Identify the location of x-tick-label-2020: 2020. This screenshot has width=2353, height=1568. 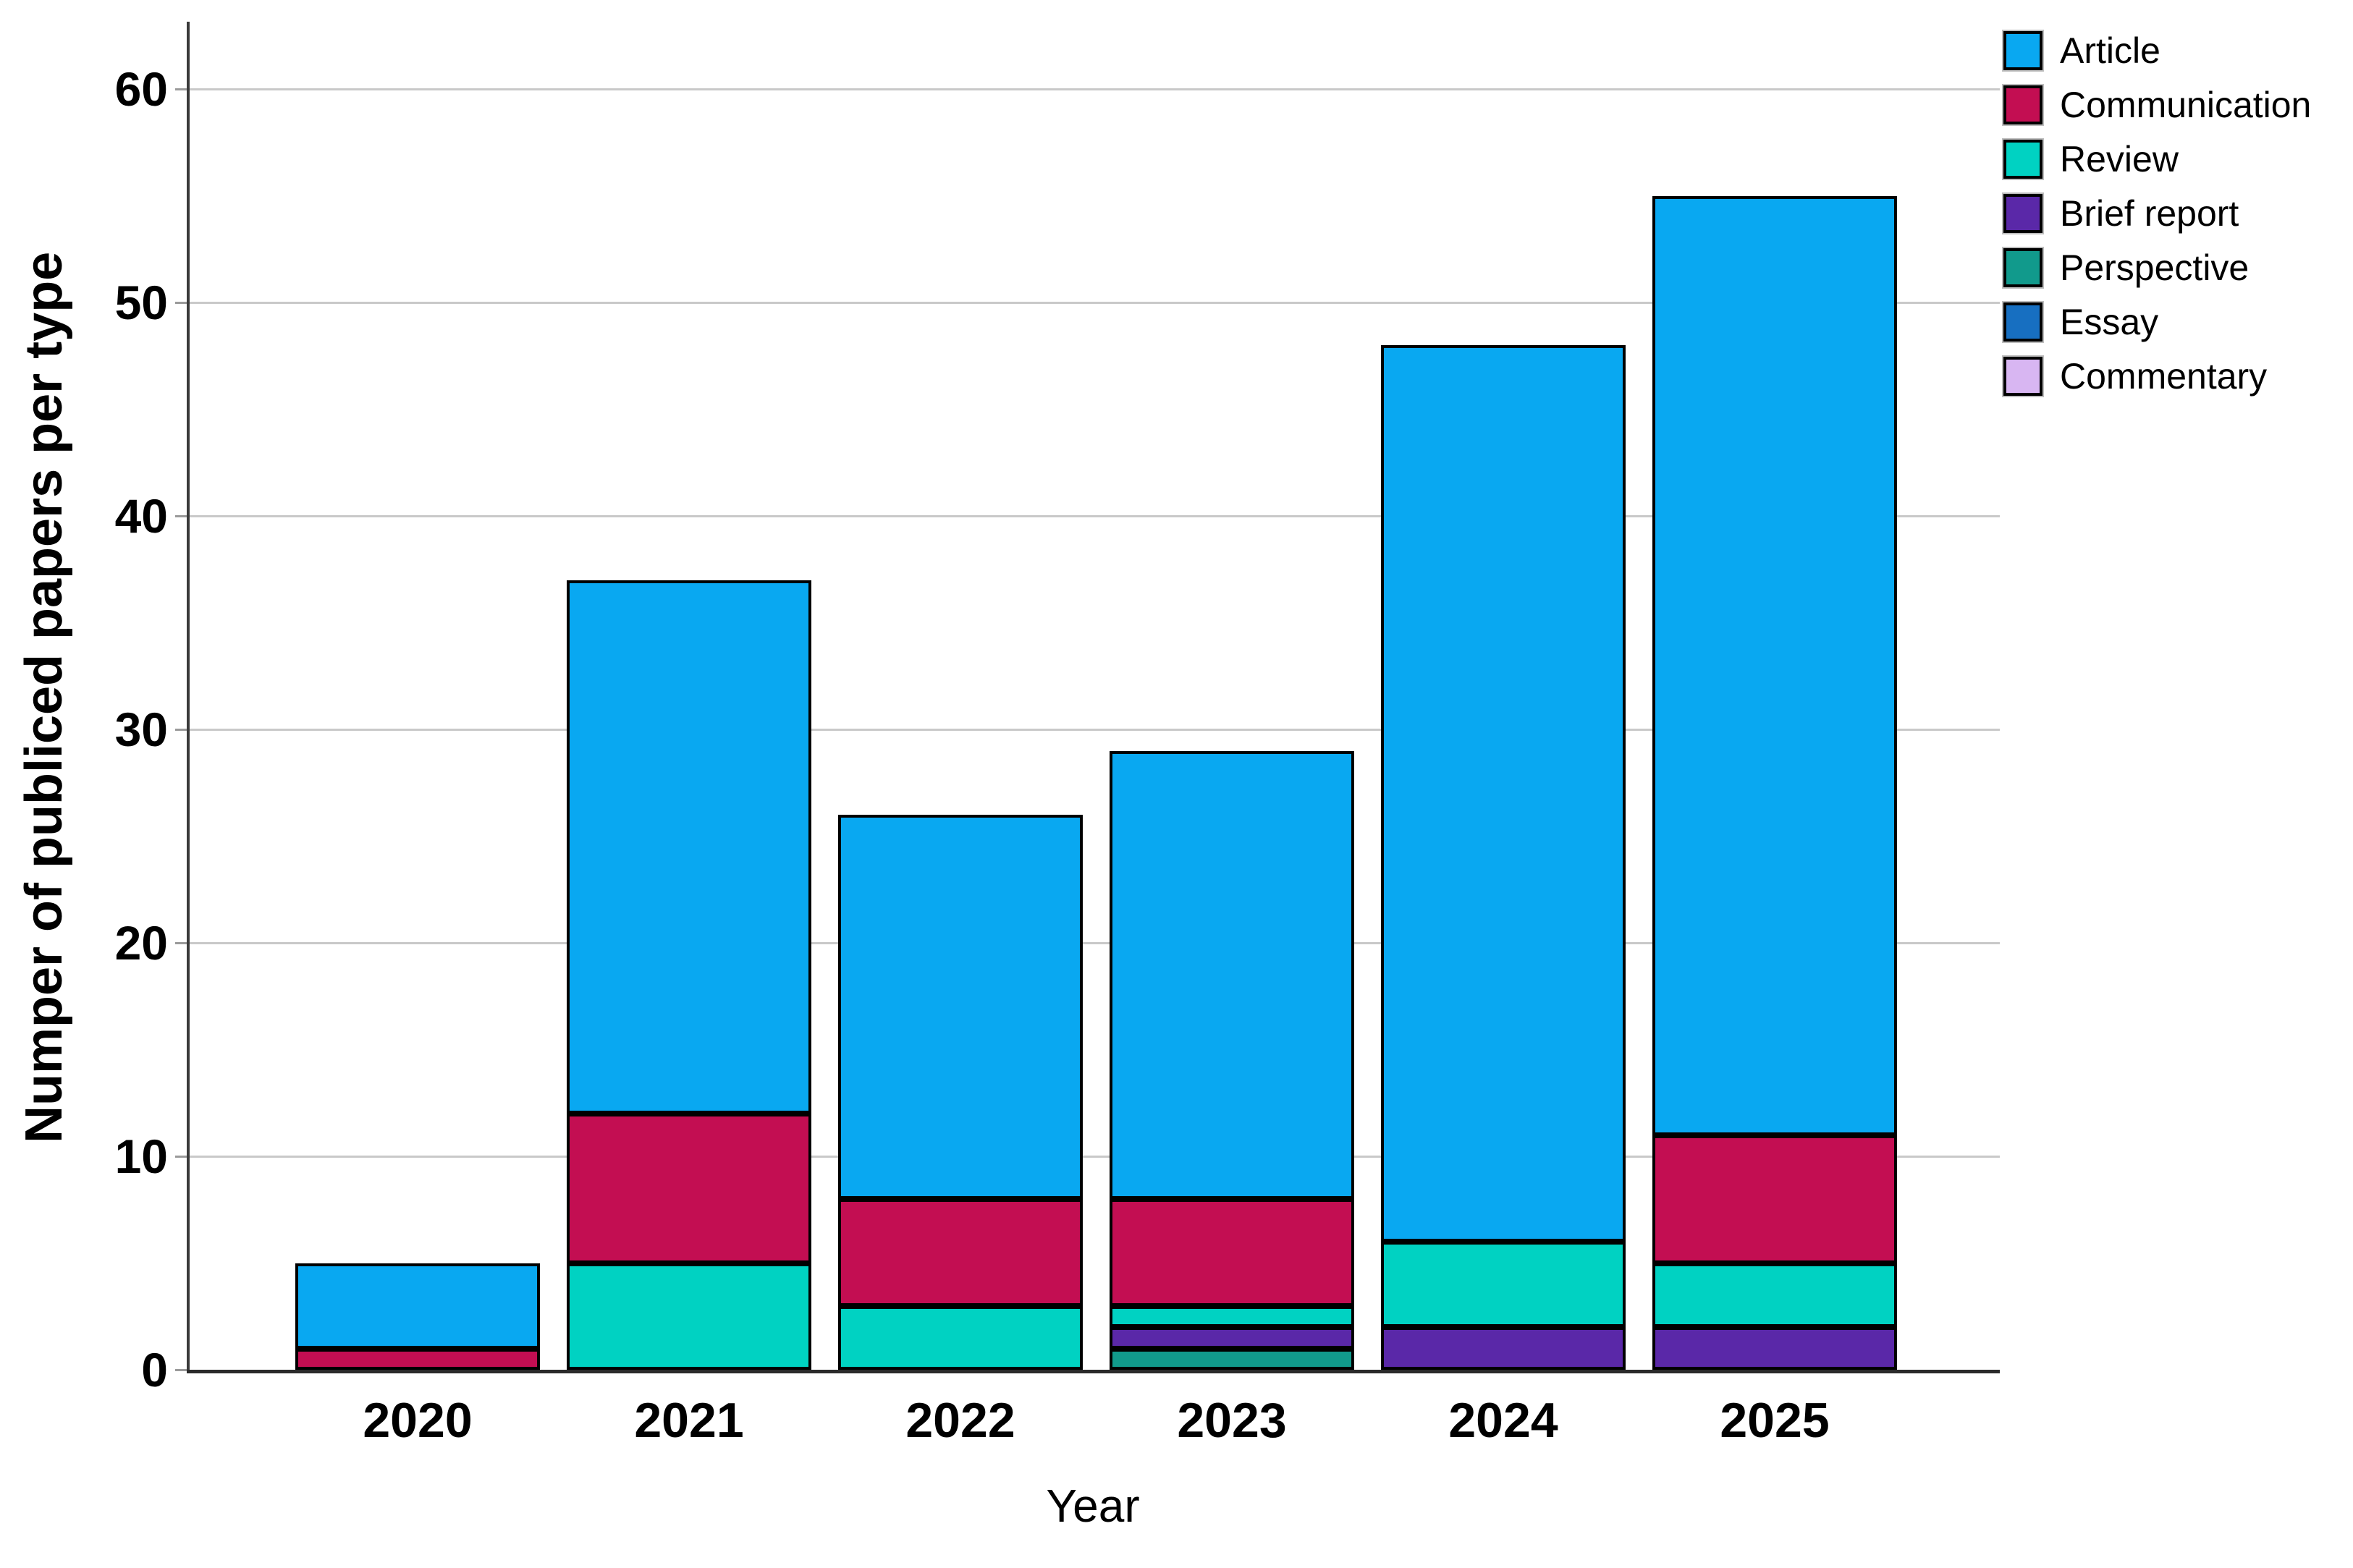
(418, 1420).